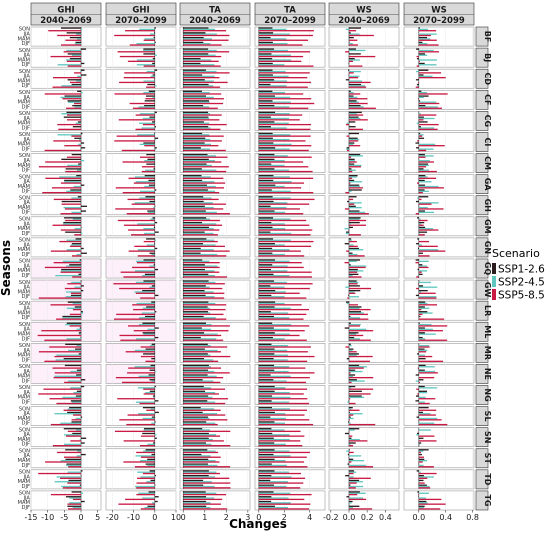  I want to click on row-strip-BF, so click(482, 36).